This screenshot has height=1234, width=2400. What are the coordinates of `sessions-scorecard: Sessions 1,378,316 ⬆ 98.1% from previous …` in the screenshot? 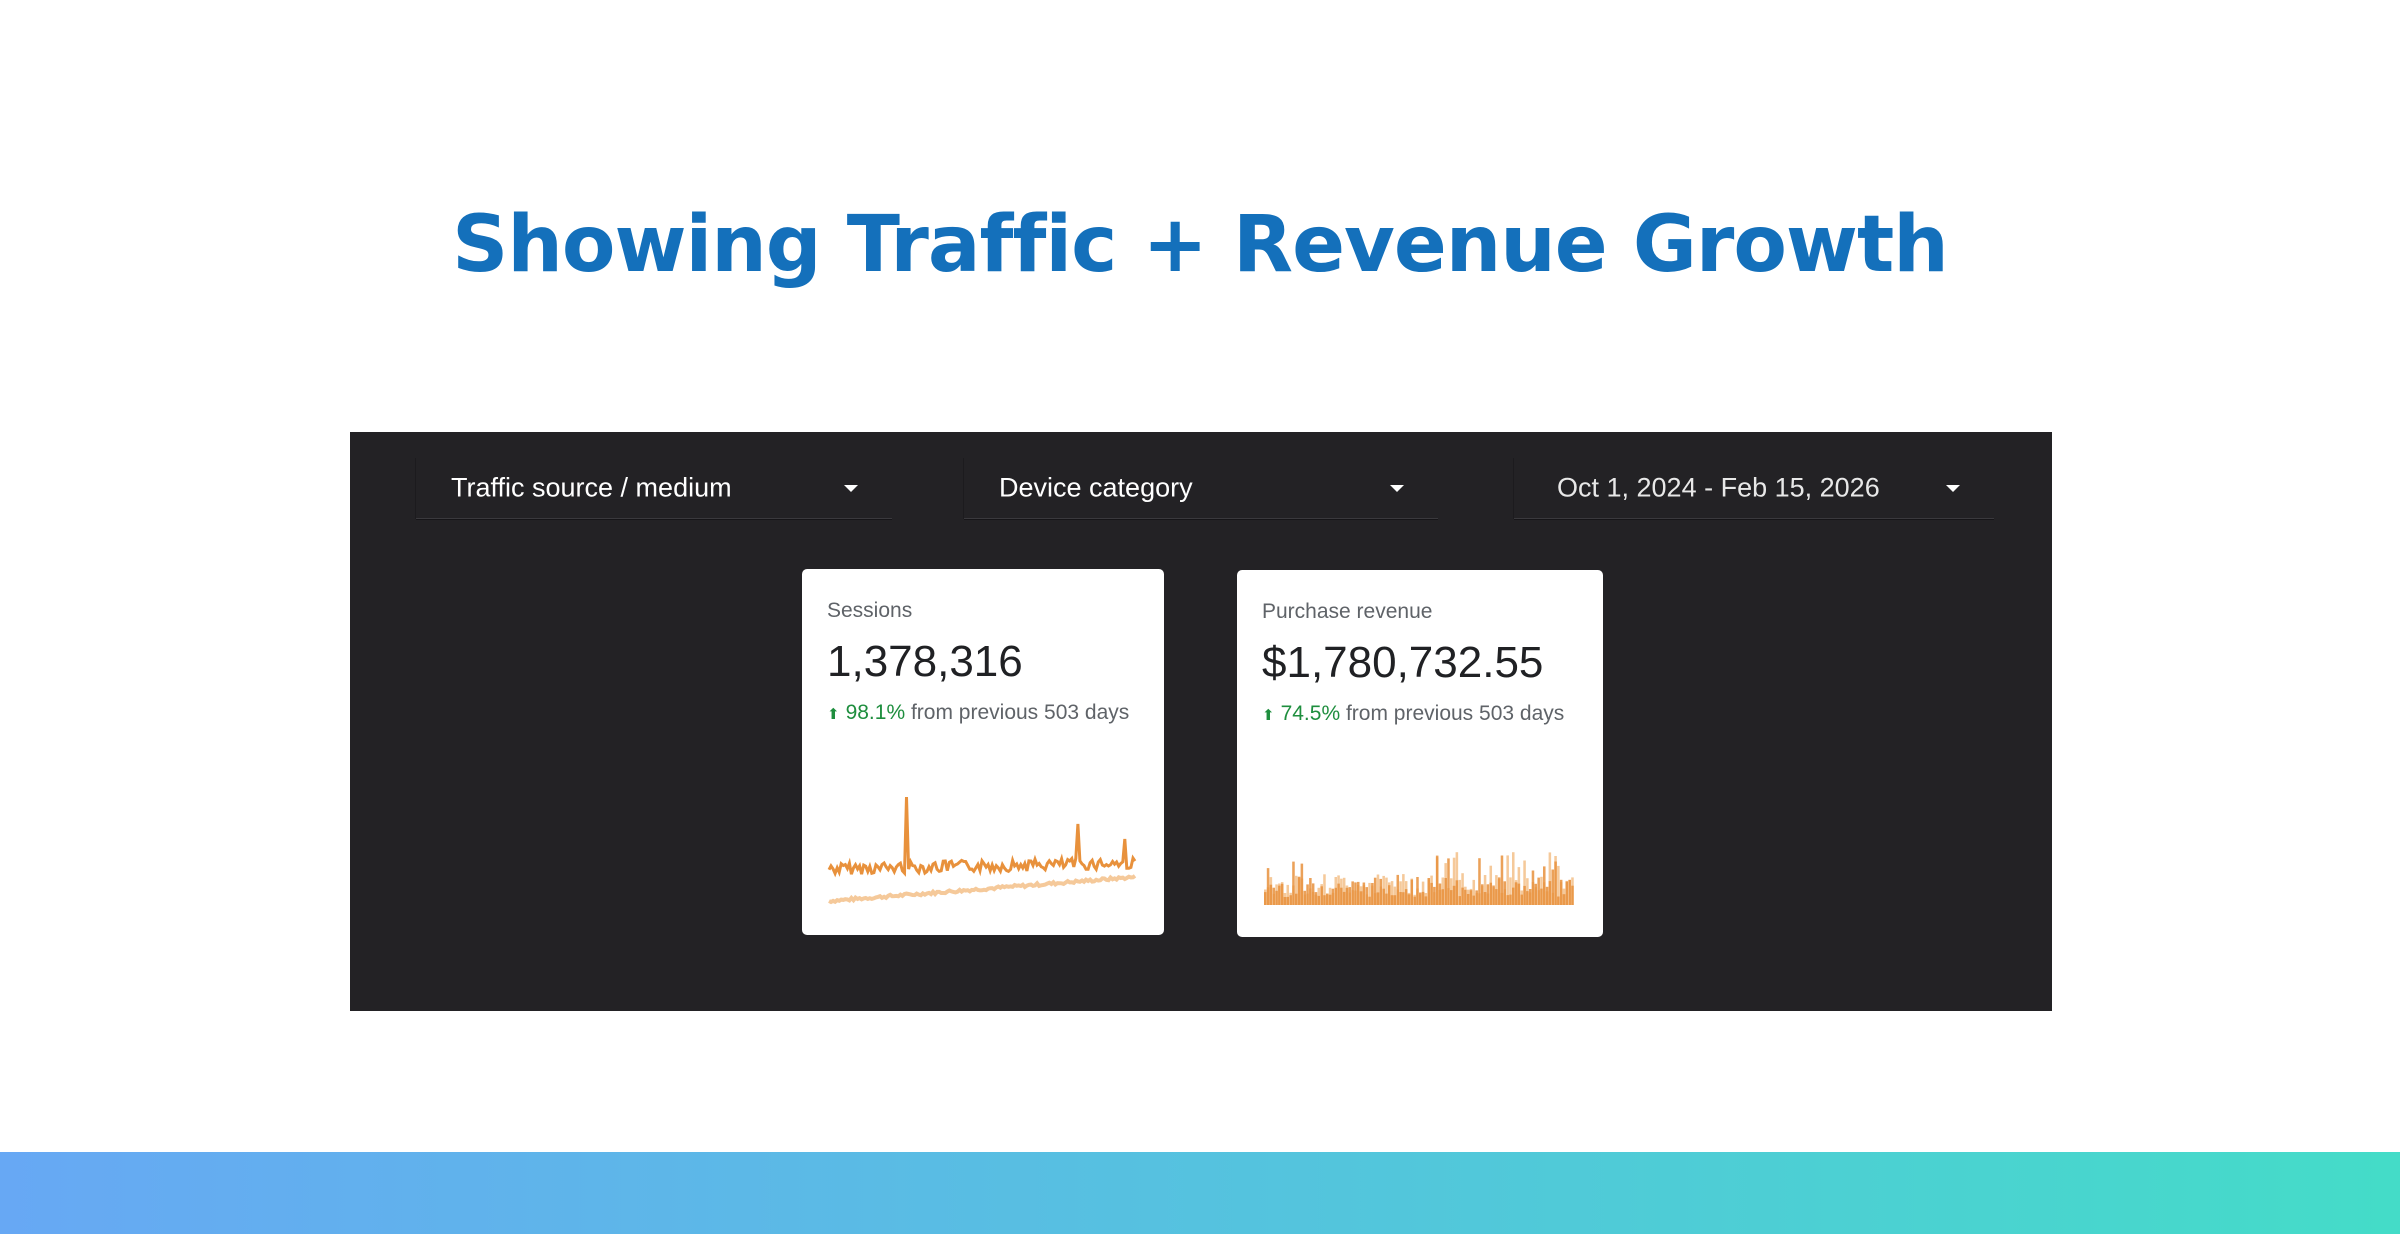 It's located at (983, 752).